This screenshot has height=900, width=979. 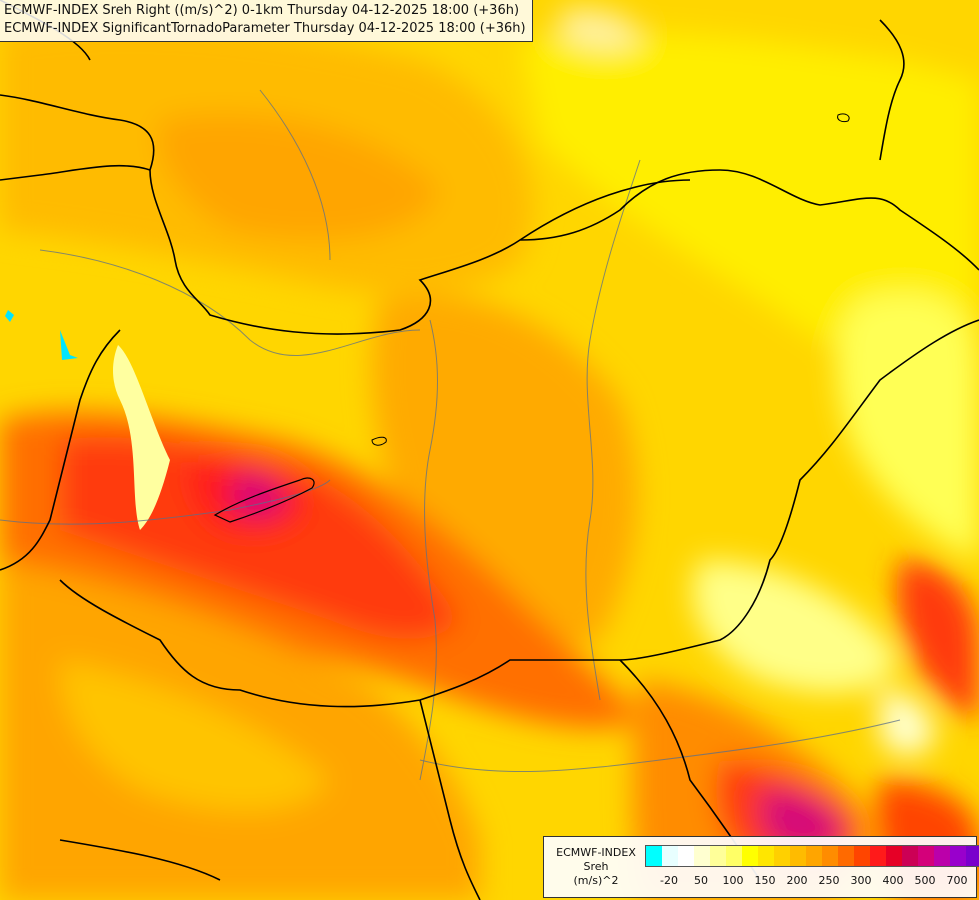 I want to click on legend-tick-label: 500, so click(x=925, y=880).